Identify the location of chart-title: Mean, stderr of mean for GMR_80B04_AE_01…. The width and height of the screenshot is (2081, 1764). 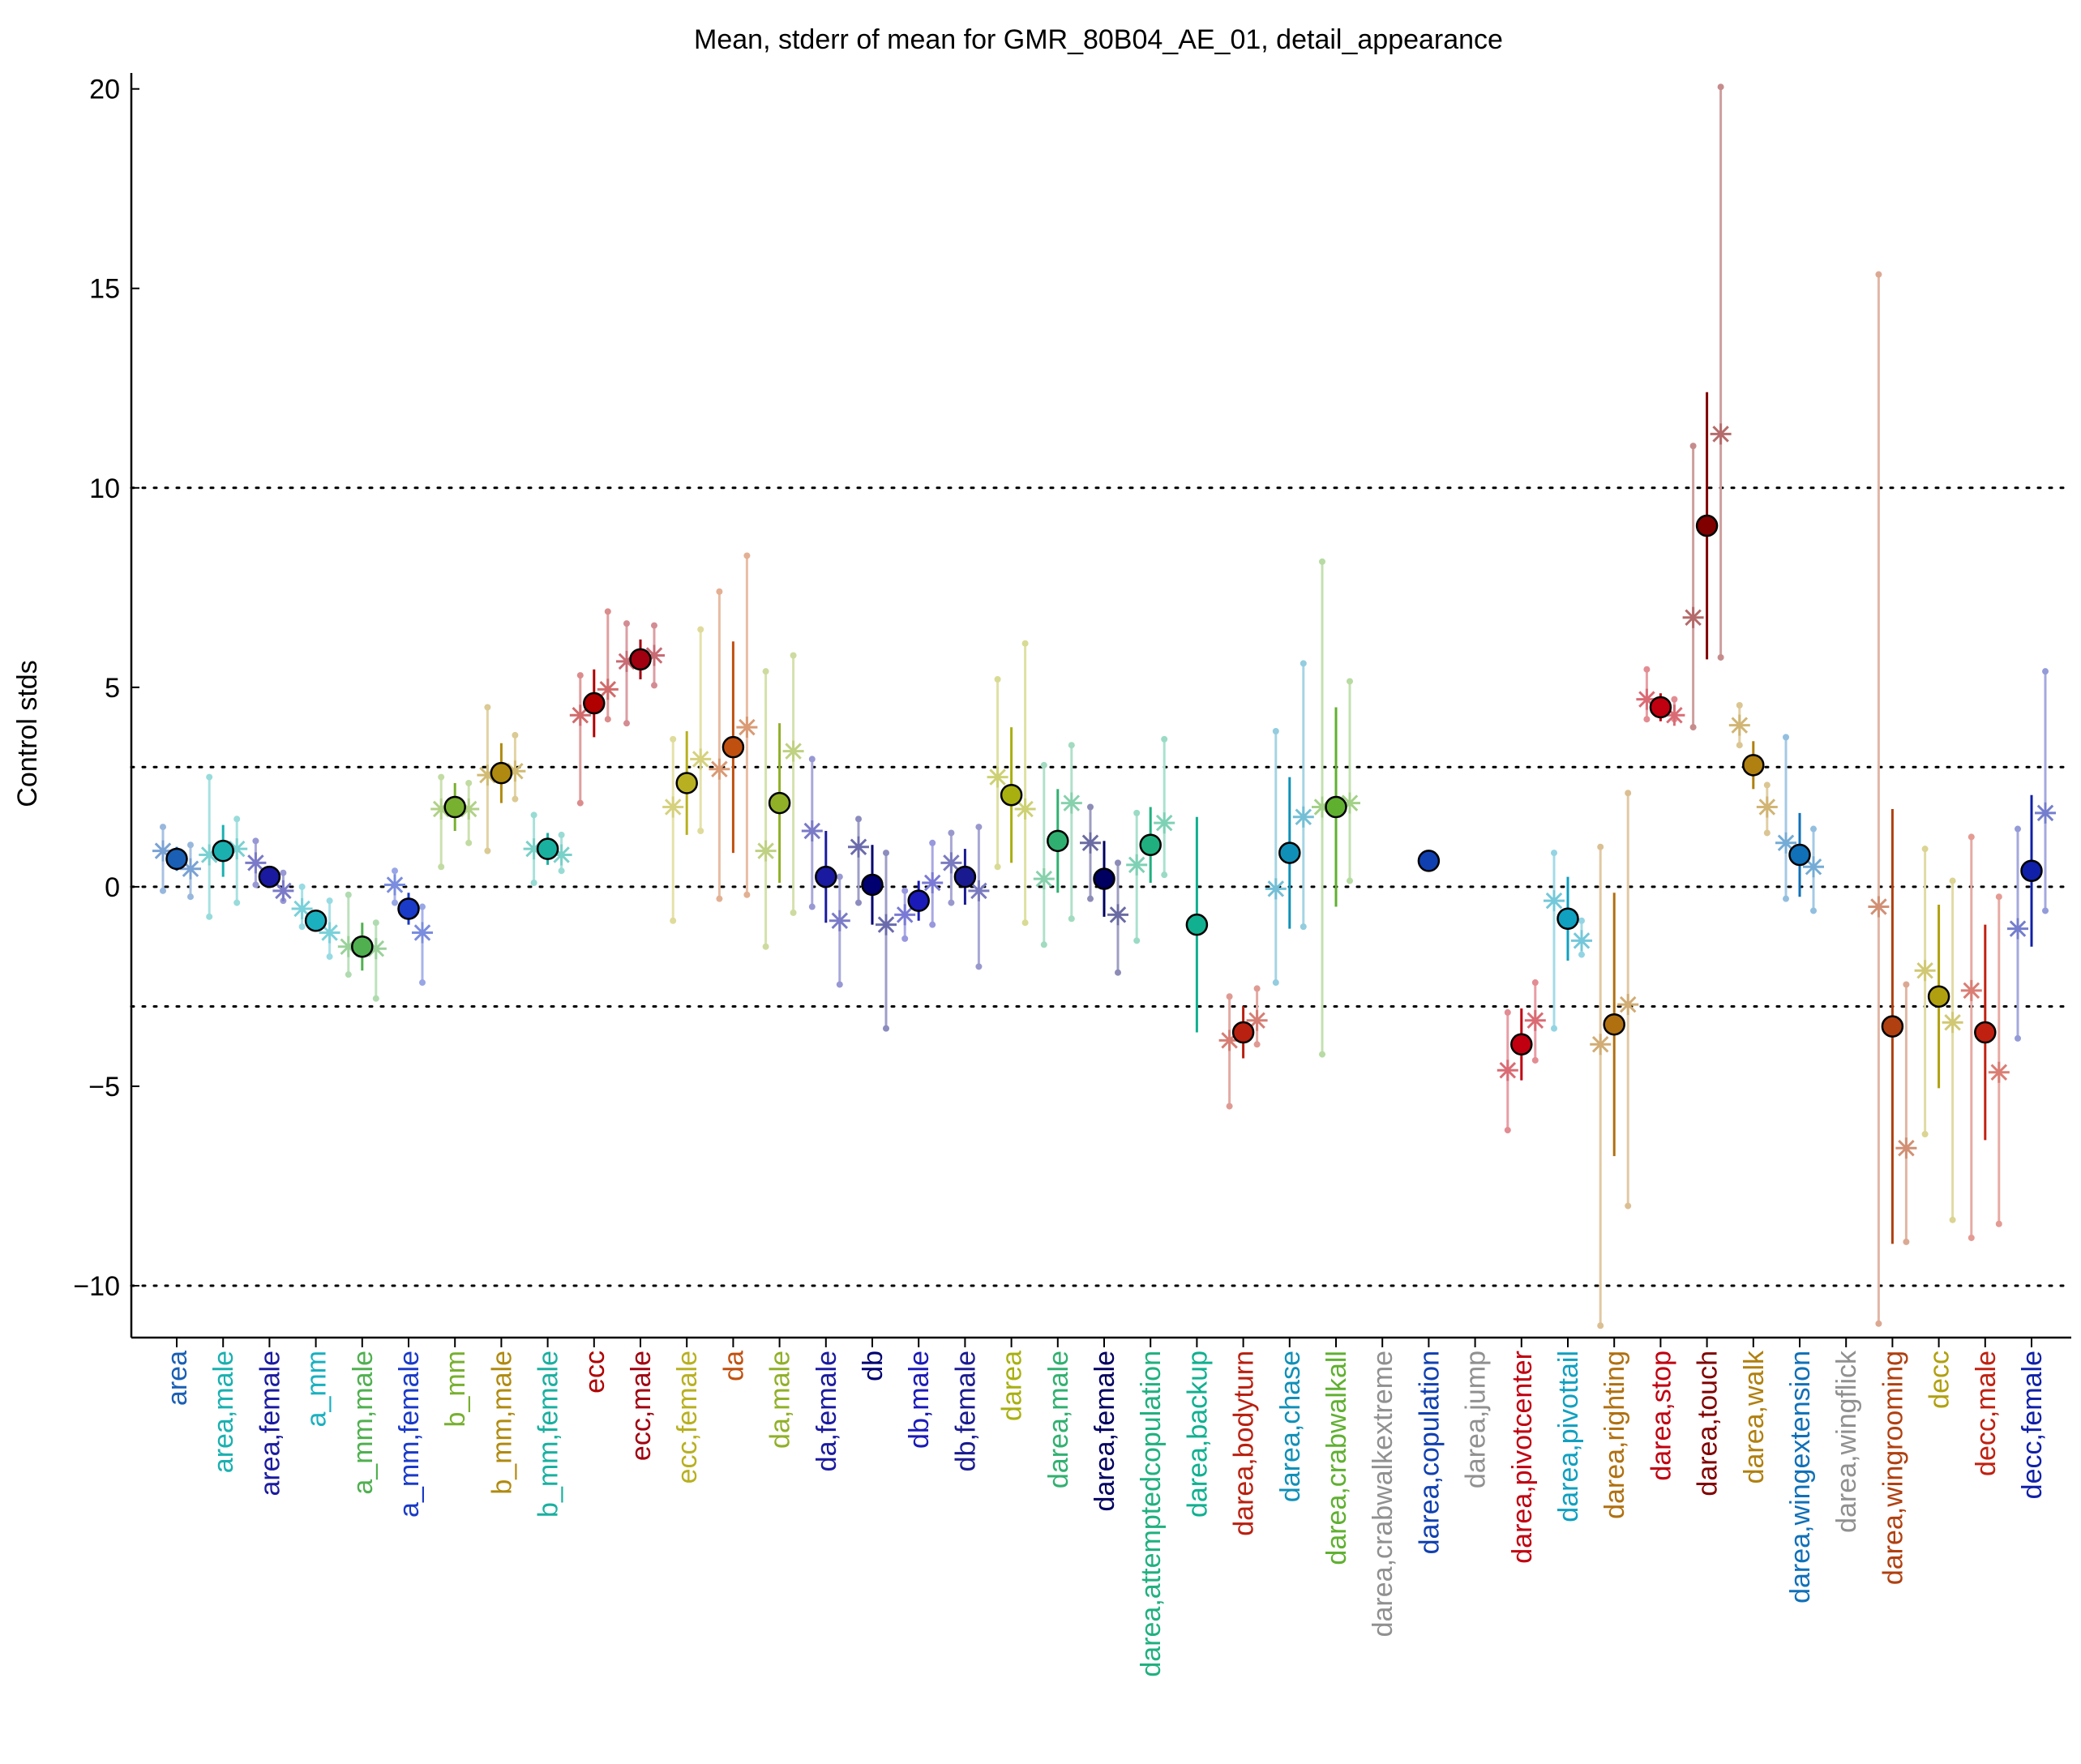
(1098, 39).